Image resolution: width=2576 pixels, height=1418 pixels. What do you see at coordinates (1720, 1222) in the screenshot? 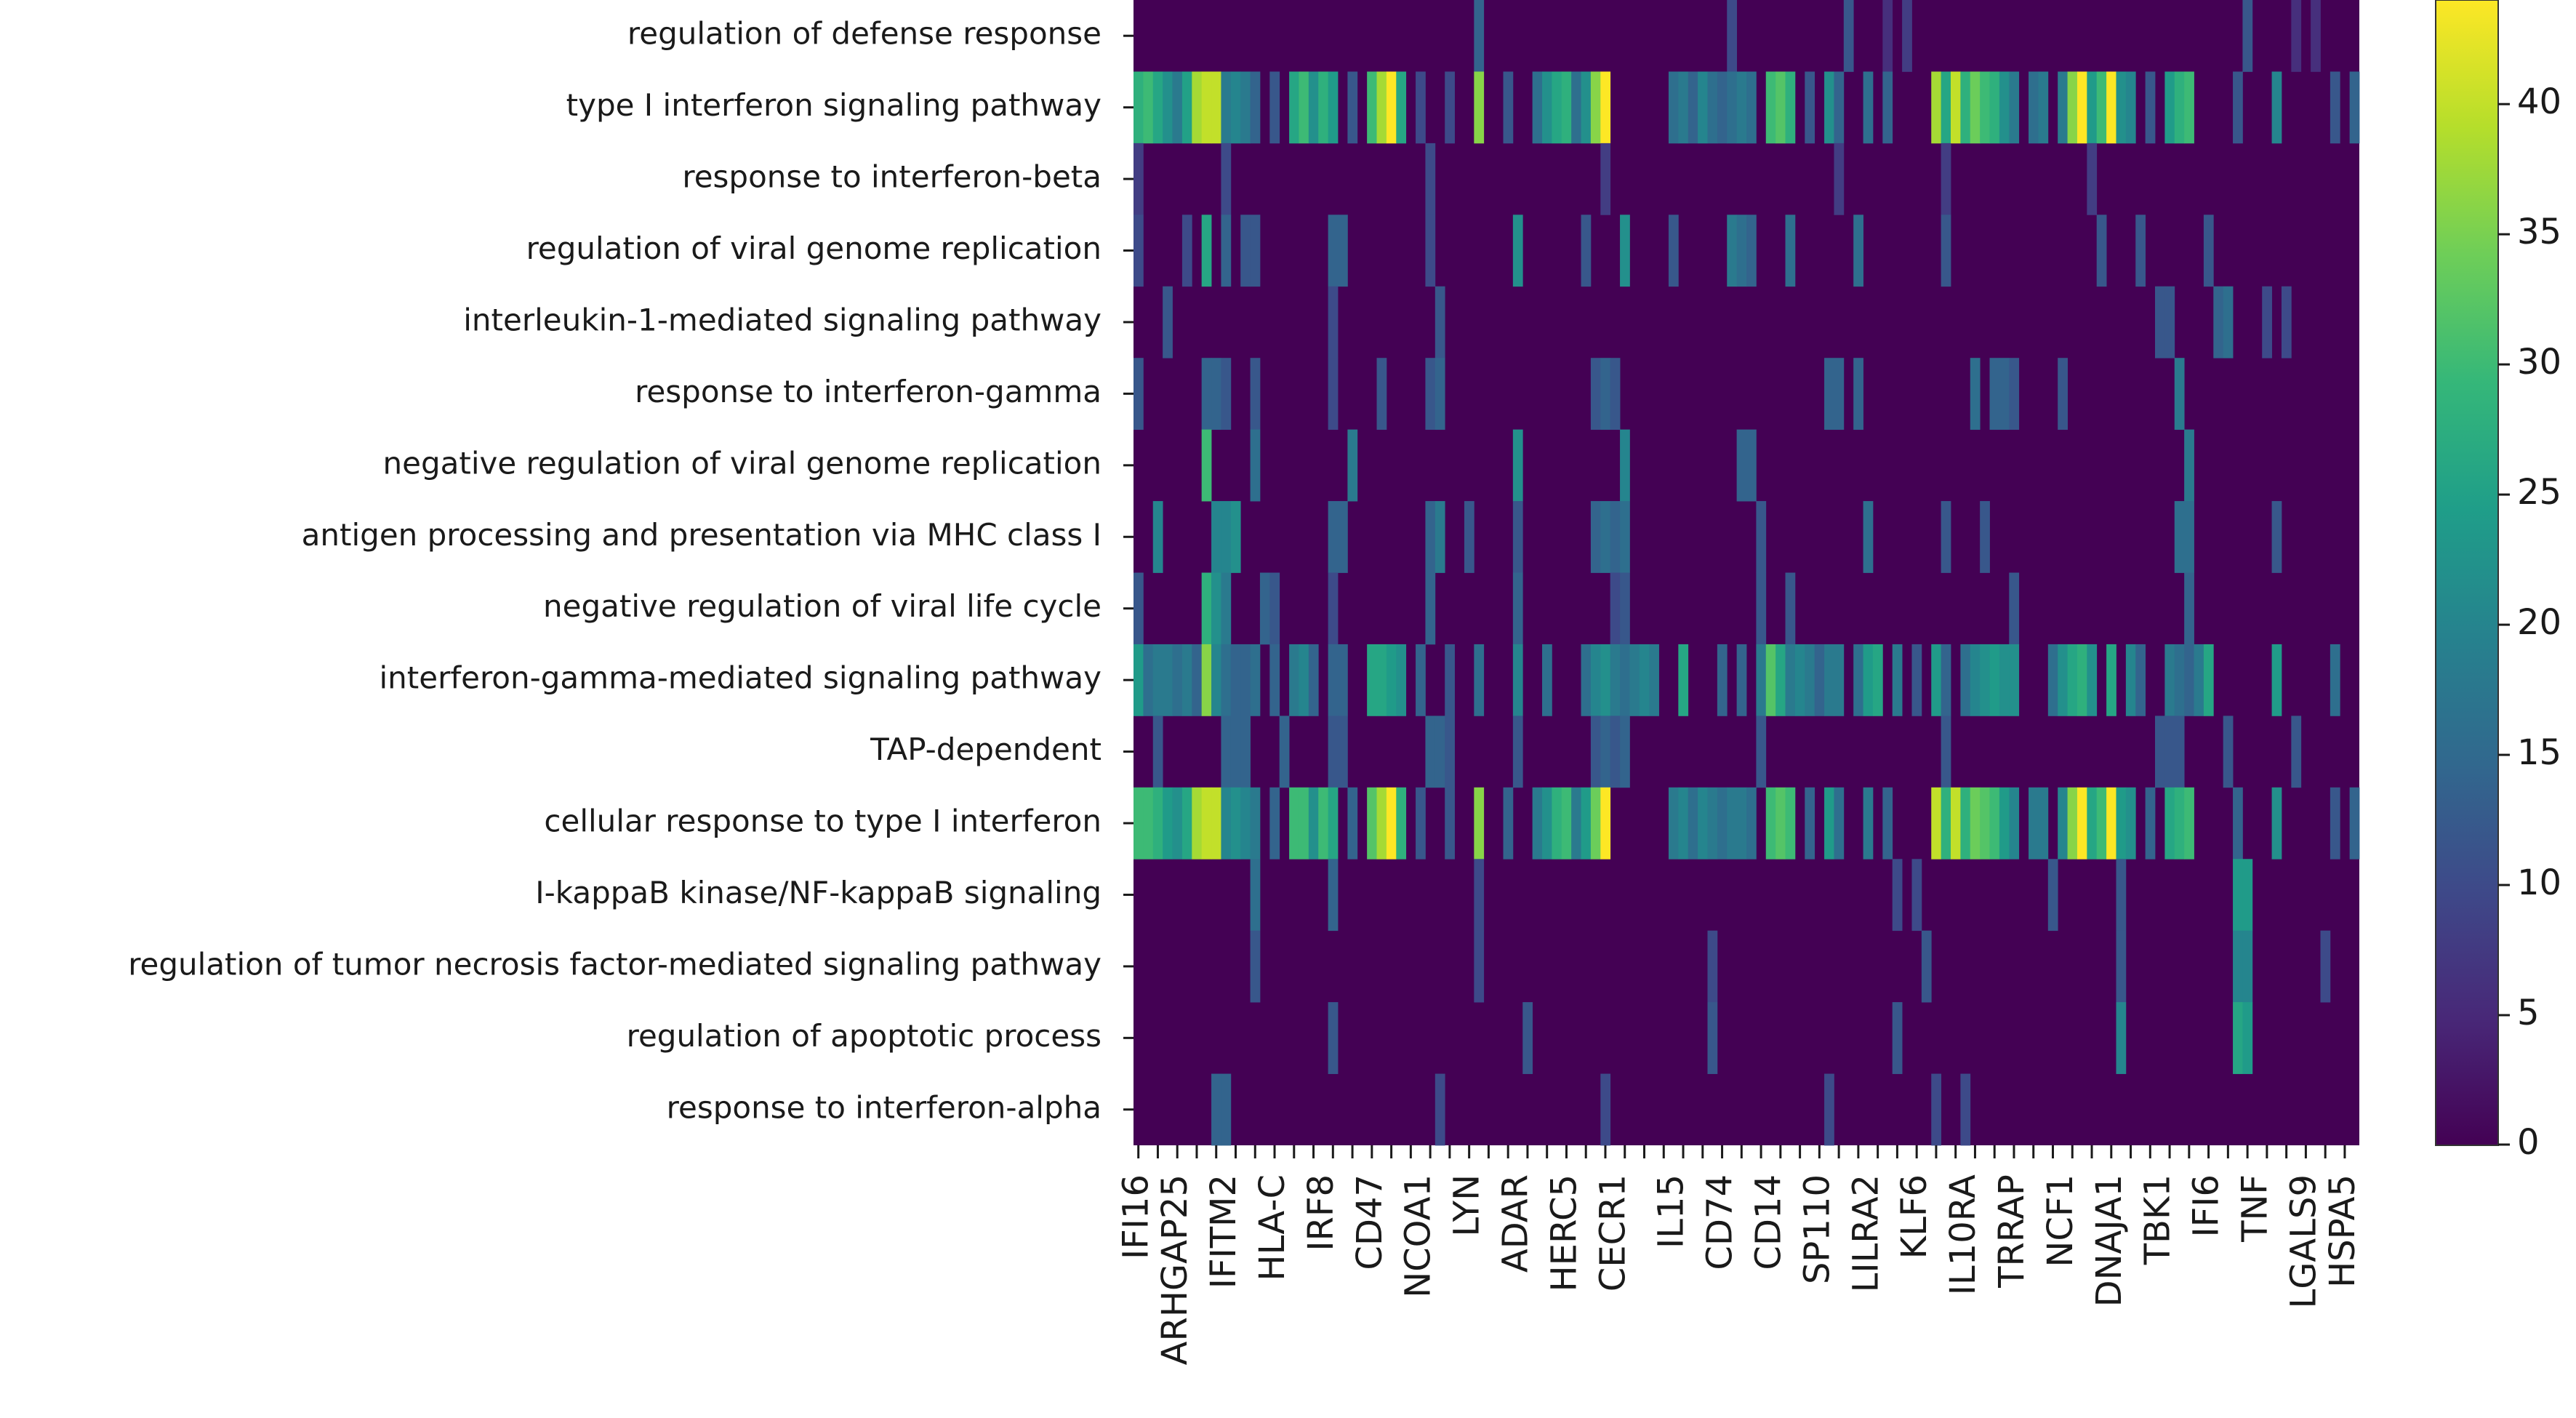
I see `column-label: CD74` at bounding box center [1720, 1222].